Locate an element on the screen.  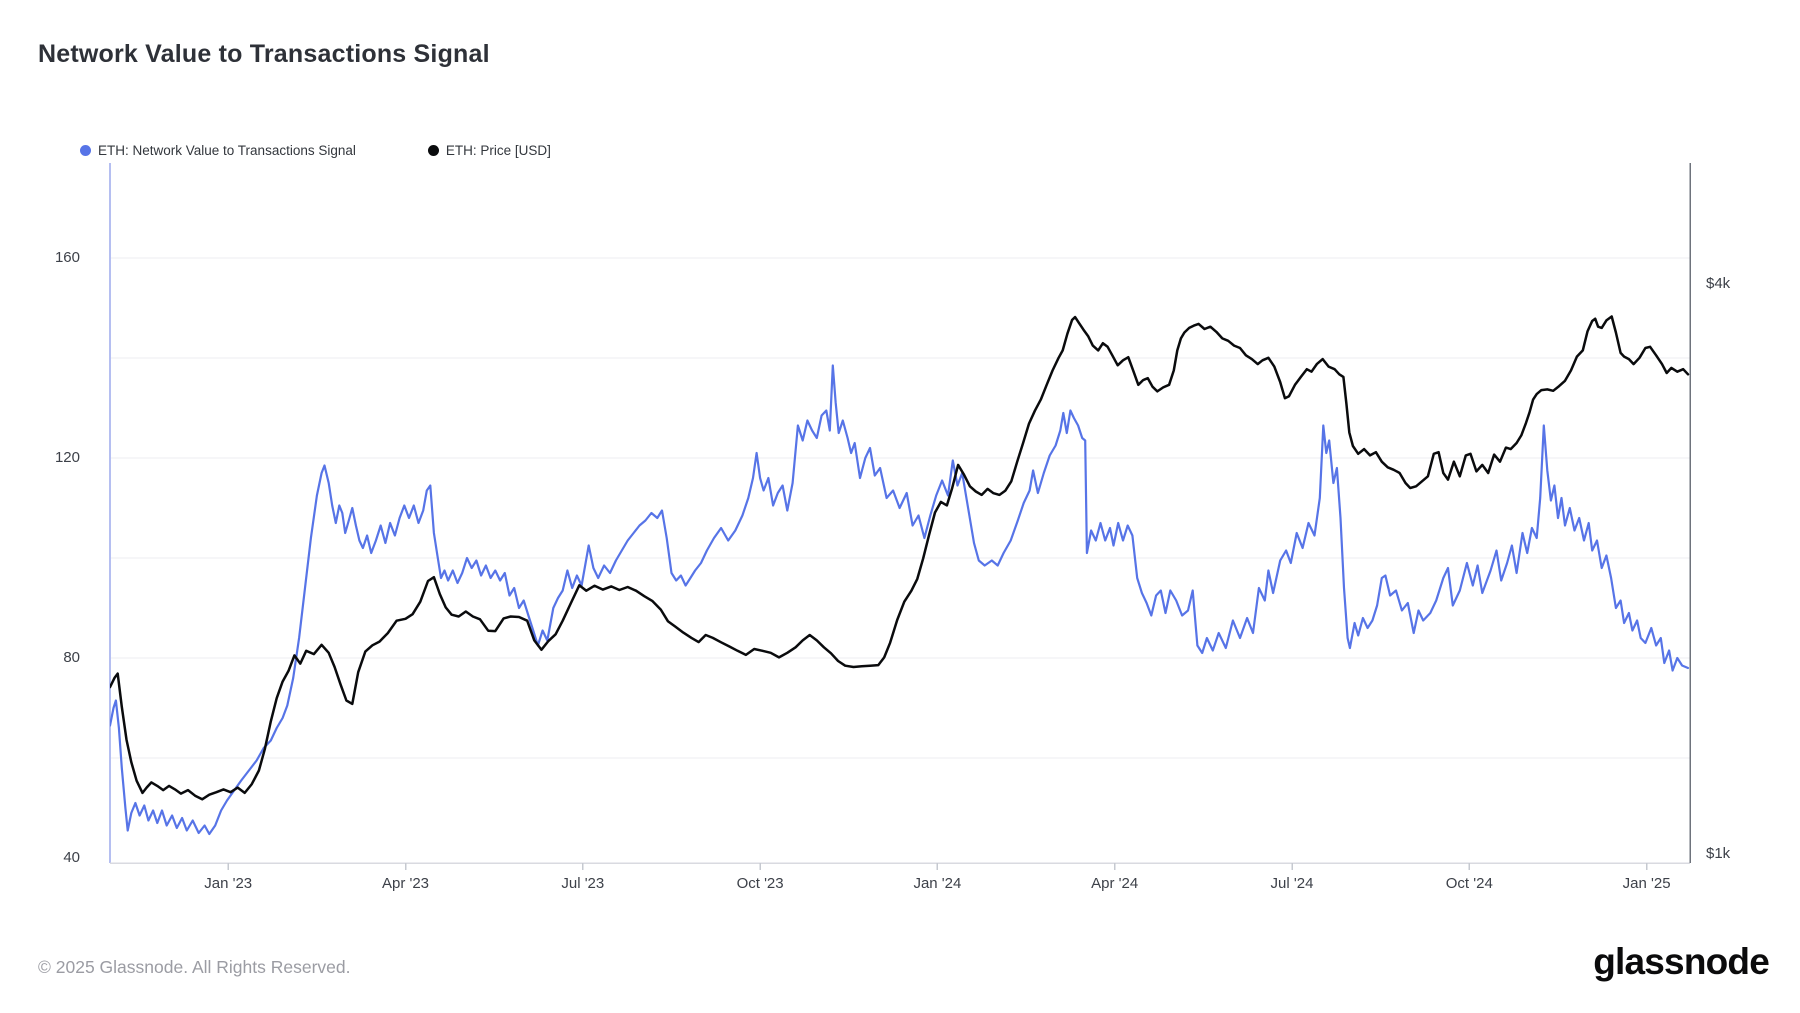
y-axis-label: 80 is located at coordinates (71, 657).